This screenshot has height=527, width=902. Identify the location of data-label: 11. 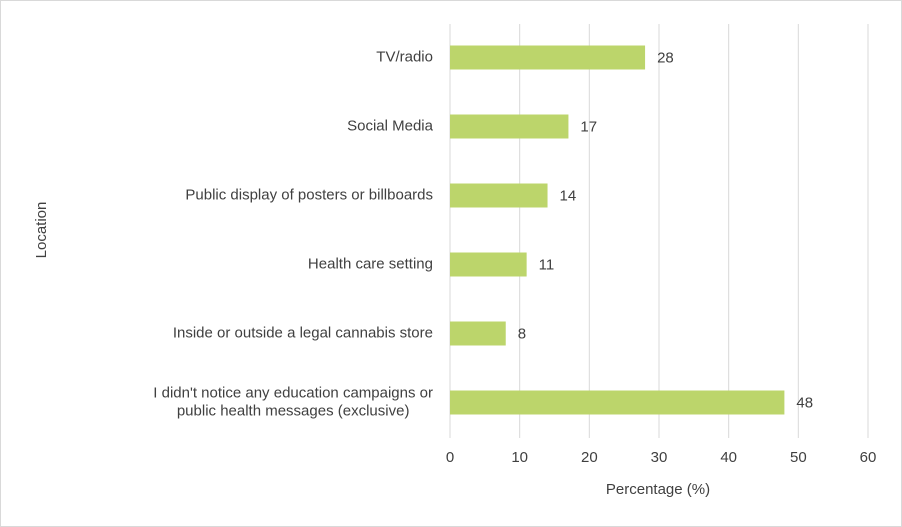
(547, 264).